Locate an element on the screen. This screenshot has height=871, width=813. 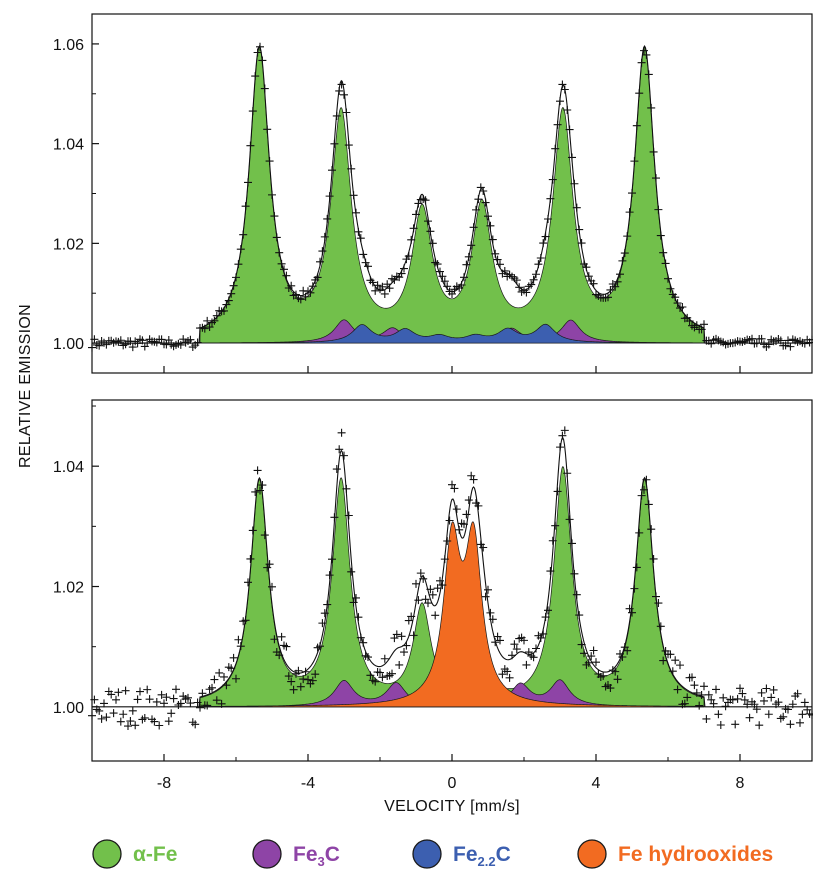
legend-label-fe3c: Fe3C is located at coordinates (316, 856).